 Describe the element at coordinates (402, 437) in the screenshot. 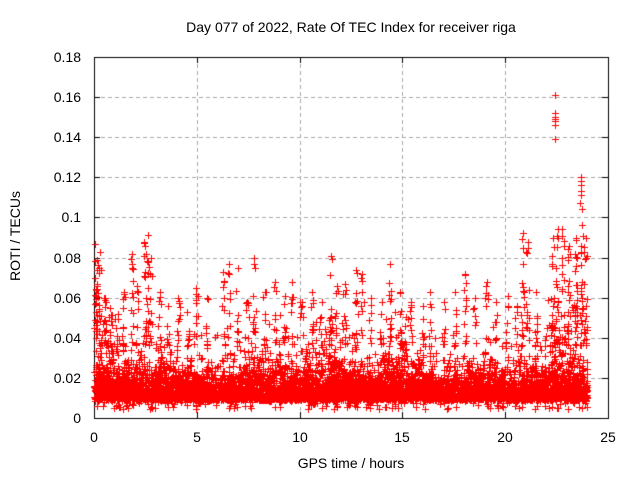

I see `x-tick-label: 15` at that location.